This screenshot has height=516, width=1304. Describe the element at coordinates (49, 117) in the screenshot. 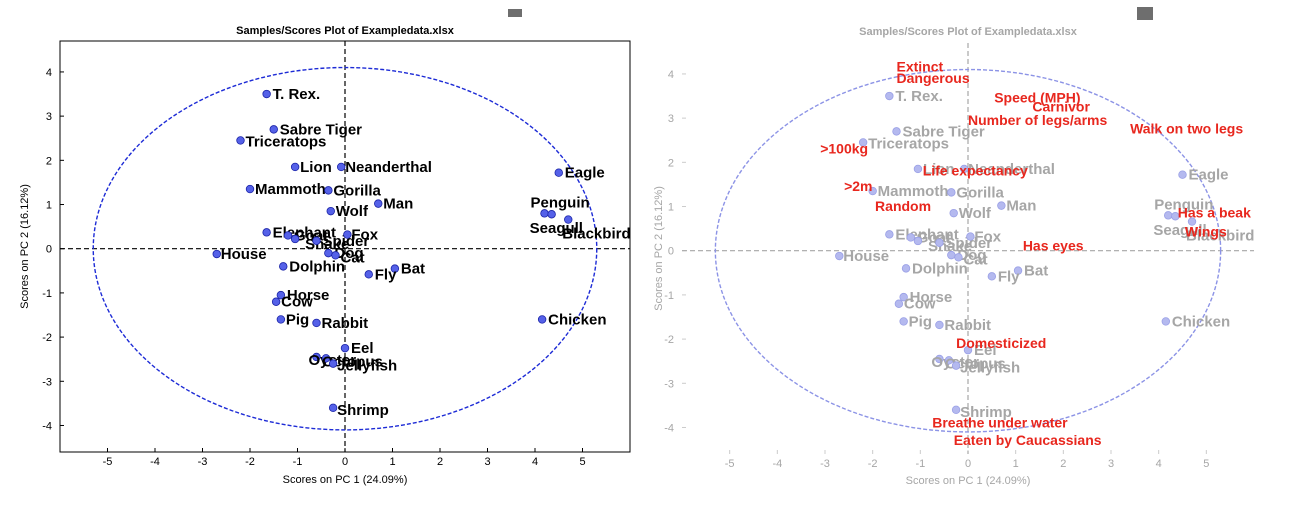

I see `y-tick-label: 3` at that location.